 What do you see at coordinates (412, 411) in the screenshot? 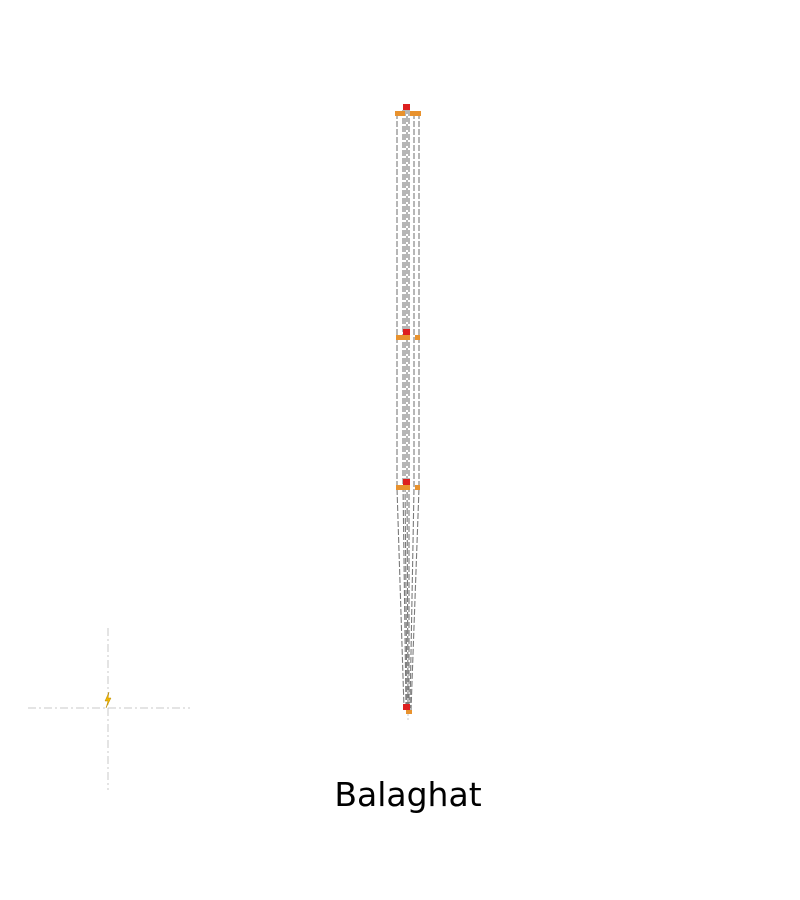
I see `wire-right` at bounding box center [412, 411].